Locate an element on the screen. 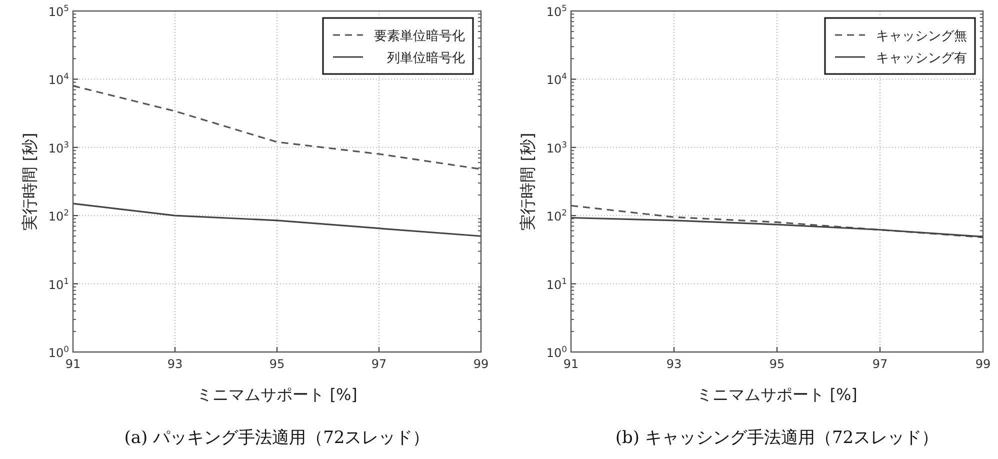 The image size is (998, 459). text: (b) キャッシング手法適用（72スレッド） is located at coordinates (777, 438).